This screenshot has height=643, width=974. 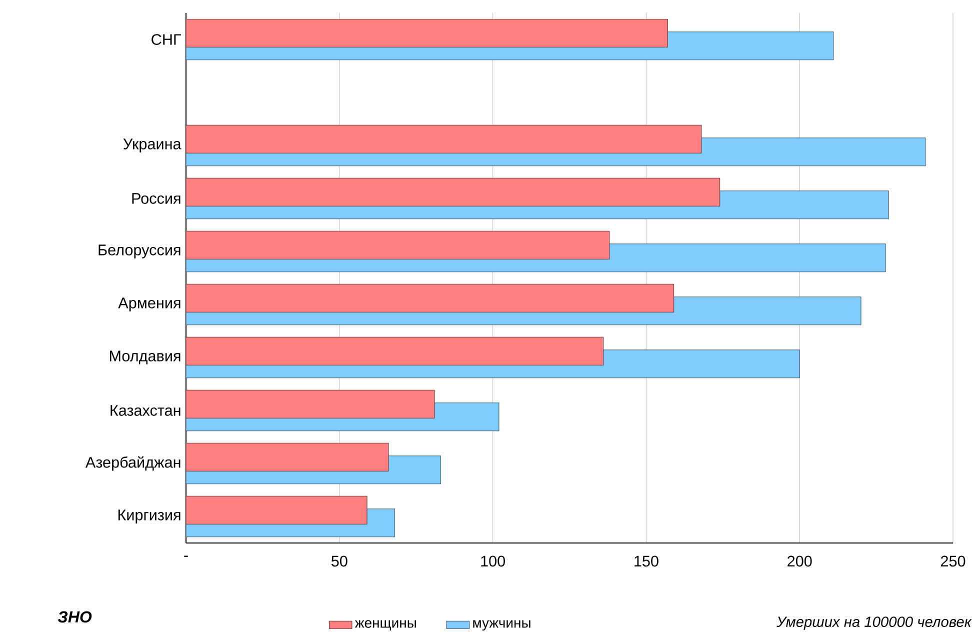 I want to click on x-tick-label: 150, so click(x=646, y=561).